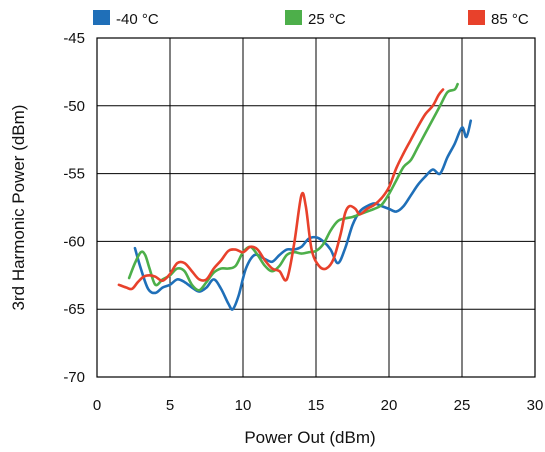  Describe the element at coordinates (535, 405) in the screenshot. I see `x-tick-label: 30` at that location.